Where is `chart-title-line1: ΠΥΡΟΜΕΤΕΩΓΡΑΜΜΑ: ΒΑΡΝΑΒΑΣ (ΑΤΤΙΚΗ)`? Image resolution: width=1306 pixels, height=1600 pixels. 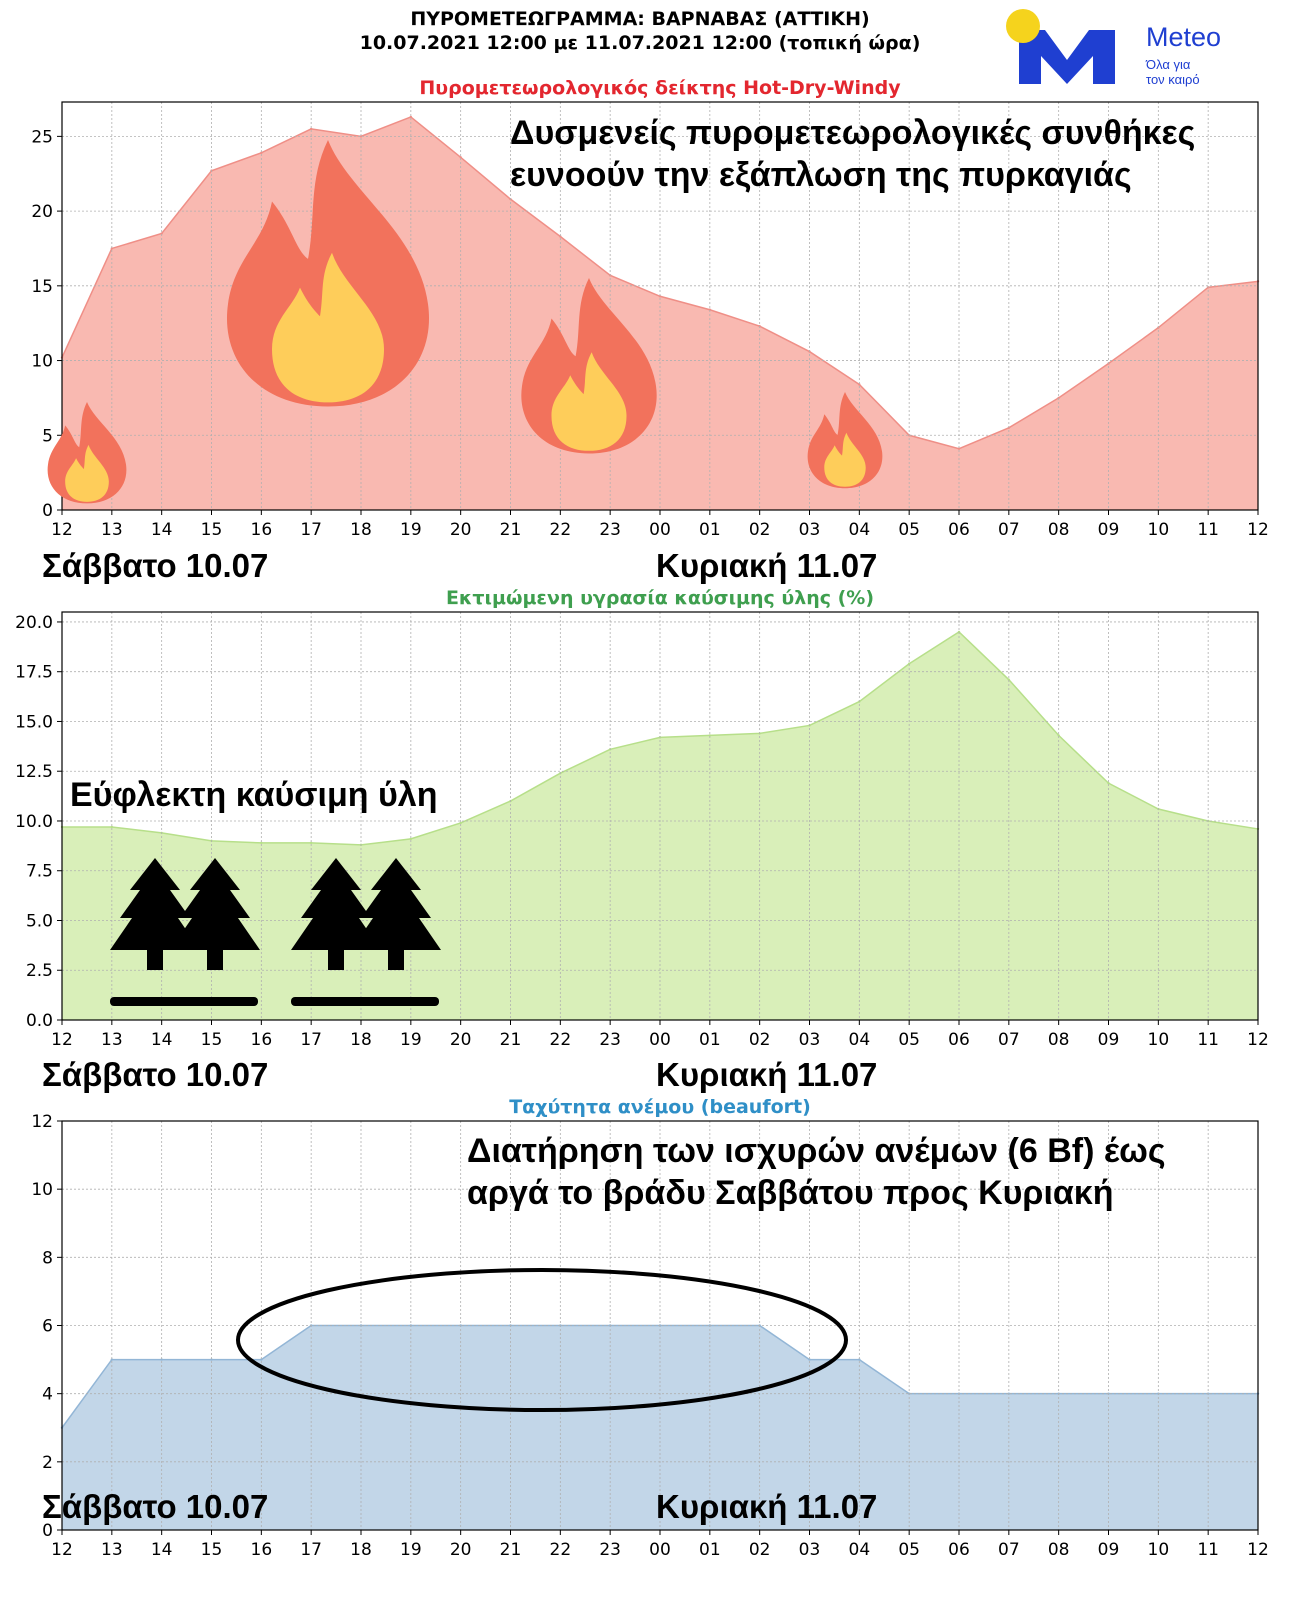 chart-title-line1: ΠΥΡΟΜΕΤΕΩΓΡΑΜΜΑ: ΒΑΡΝΑΒΑΣ (ΑΤΤΙΚΗ) is located at coordinates (640, 19).